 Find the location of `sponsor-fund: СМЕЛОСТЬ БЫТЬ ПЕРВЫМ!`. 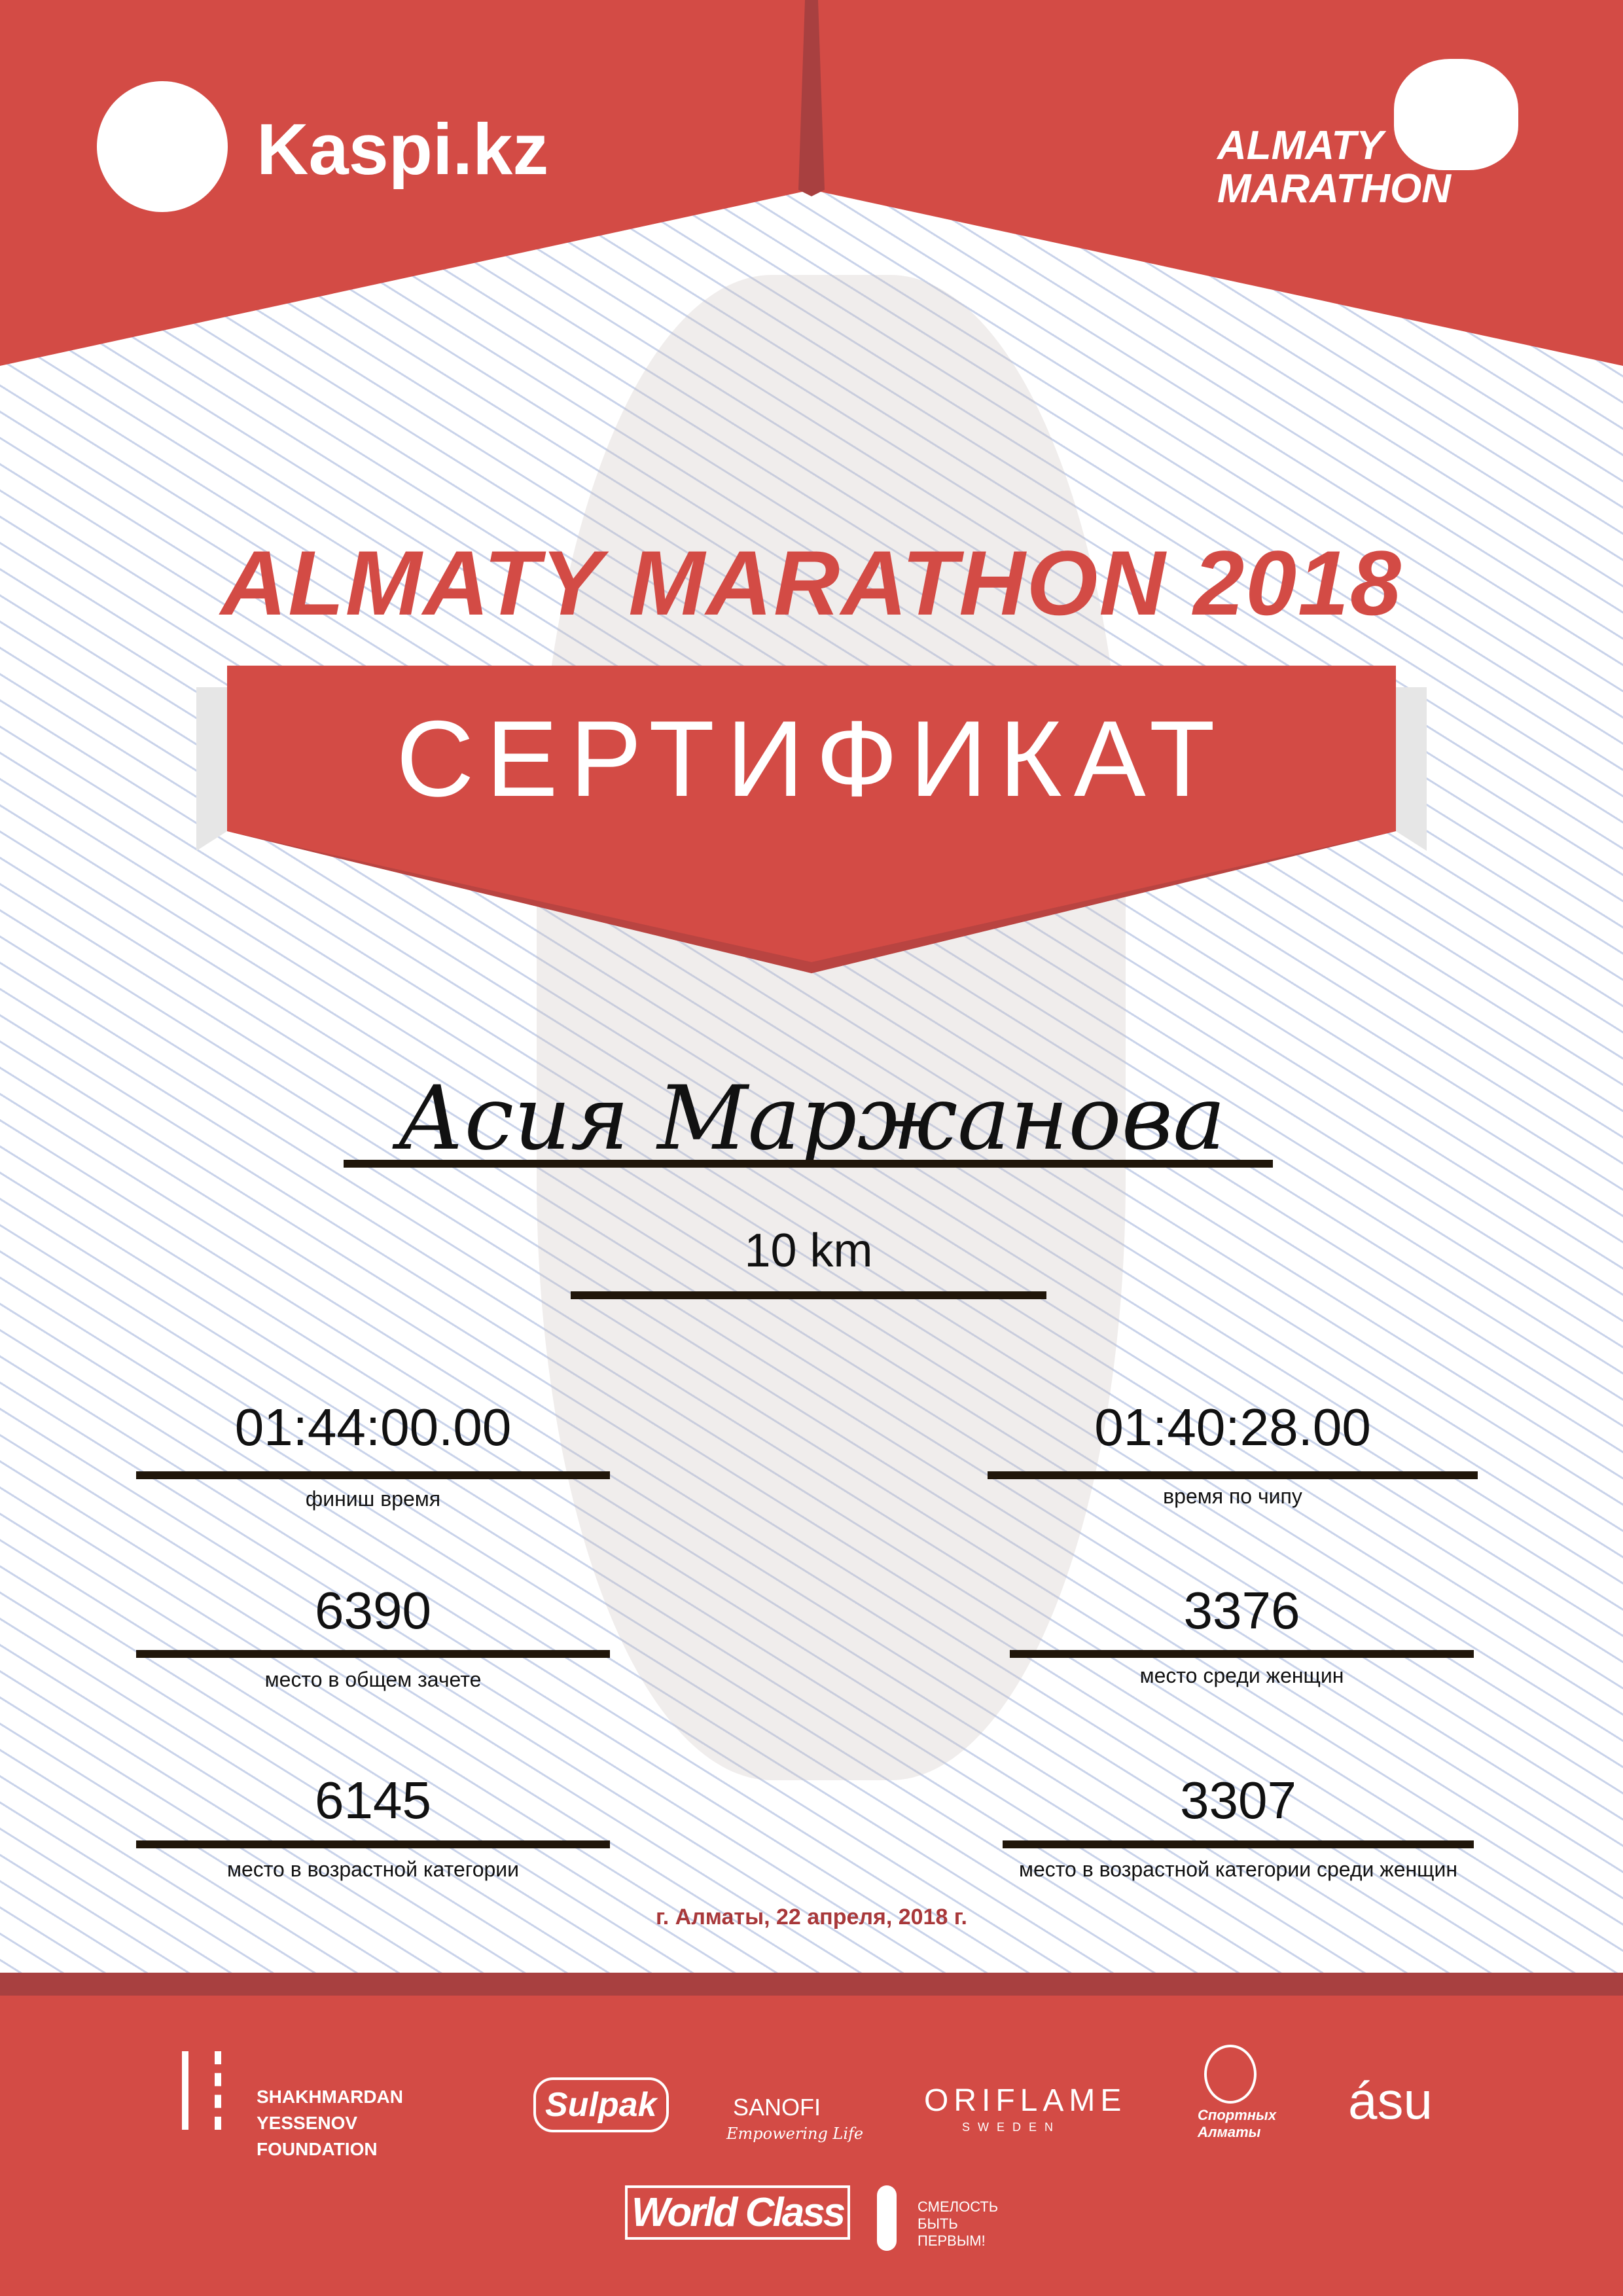

sponsor-fund: СМЕЛОСТЬ БЫТЬ ПЕРВЫМ! is located at coordinates (959, 2223).